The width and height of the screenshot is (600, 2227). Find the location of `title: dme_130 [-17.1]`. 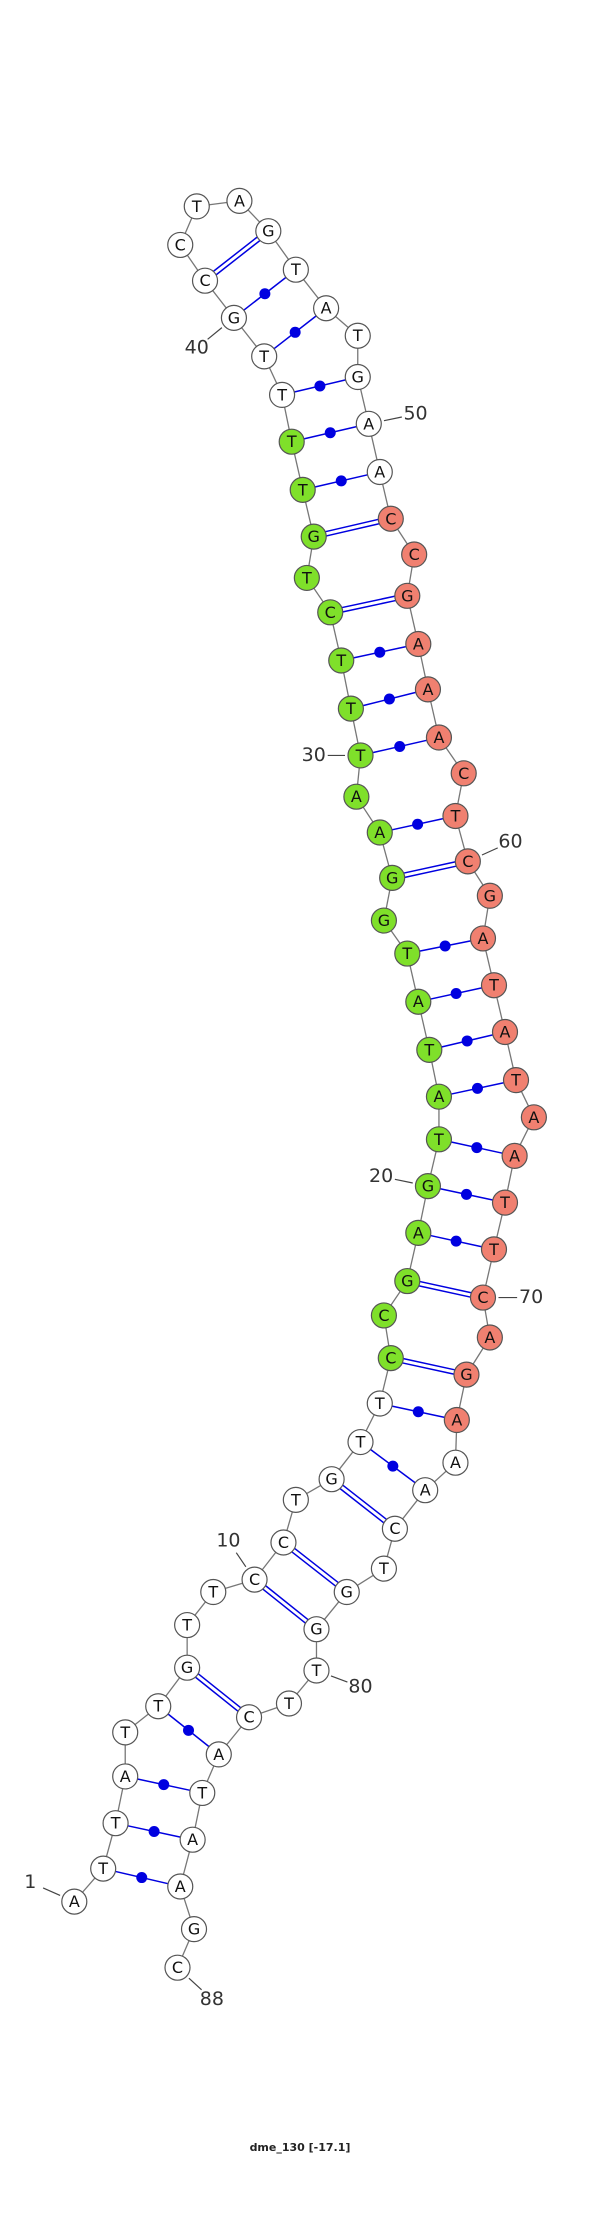

title: dme_130 [-17.1] is located at coordinates (300, 2147).